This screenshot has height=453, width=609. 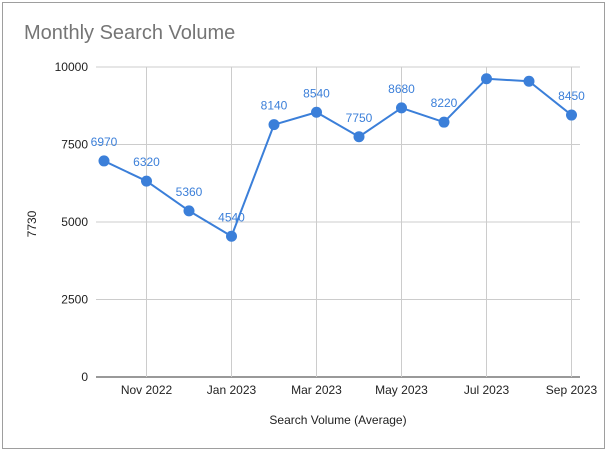 I want to click on data-label: 8680, so click(x=401, y=89).